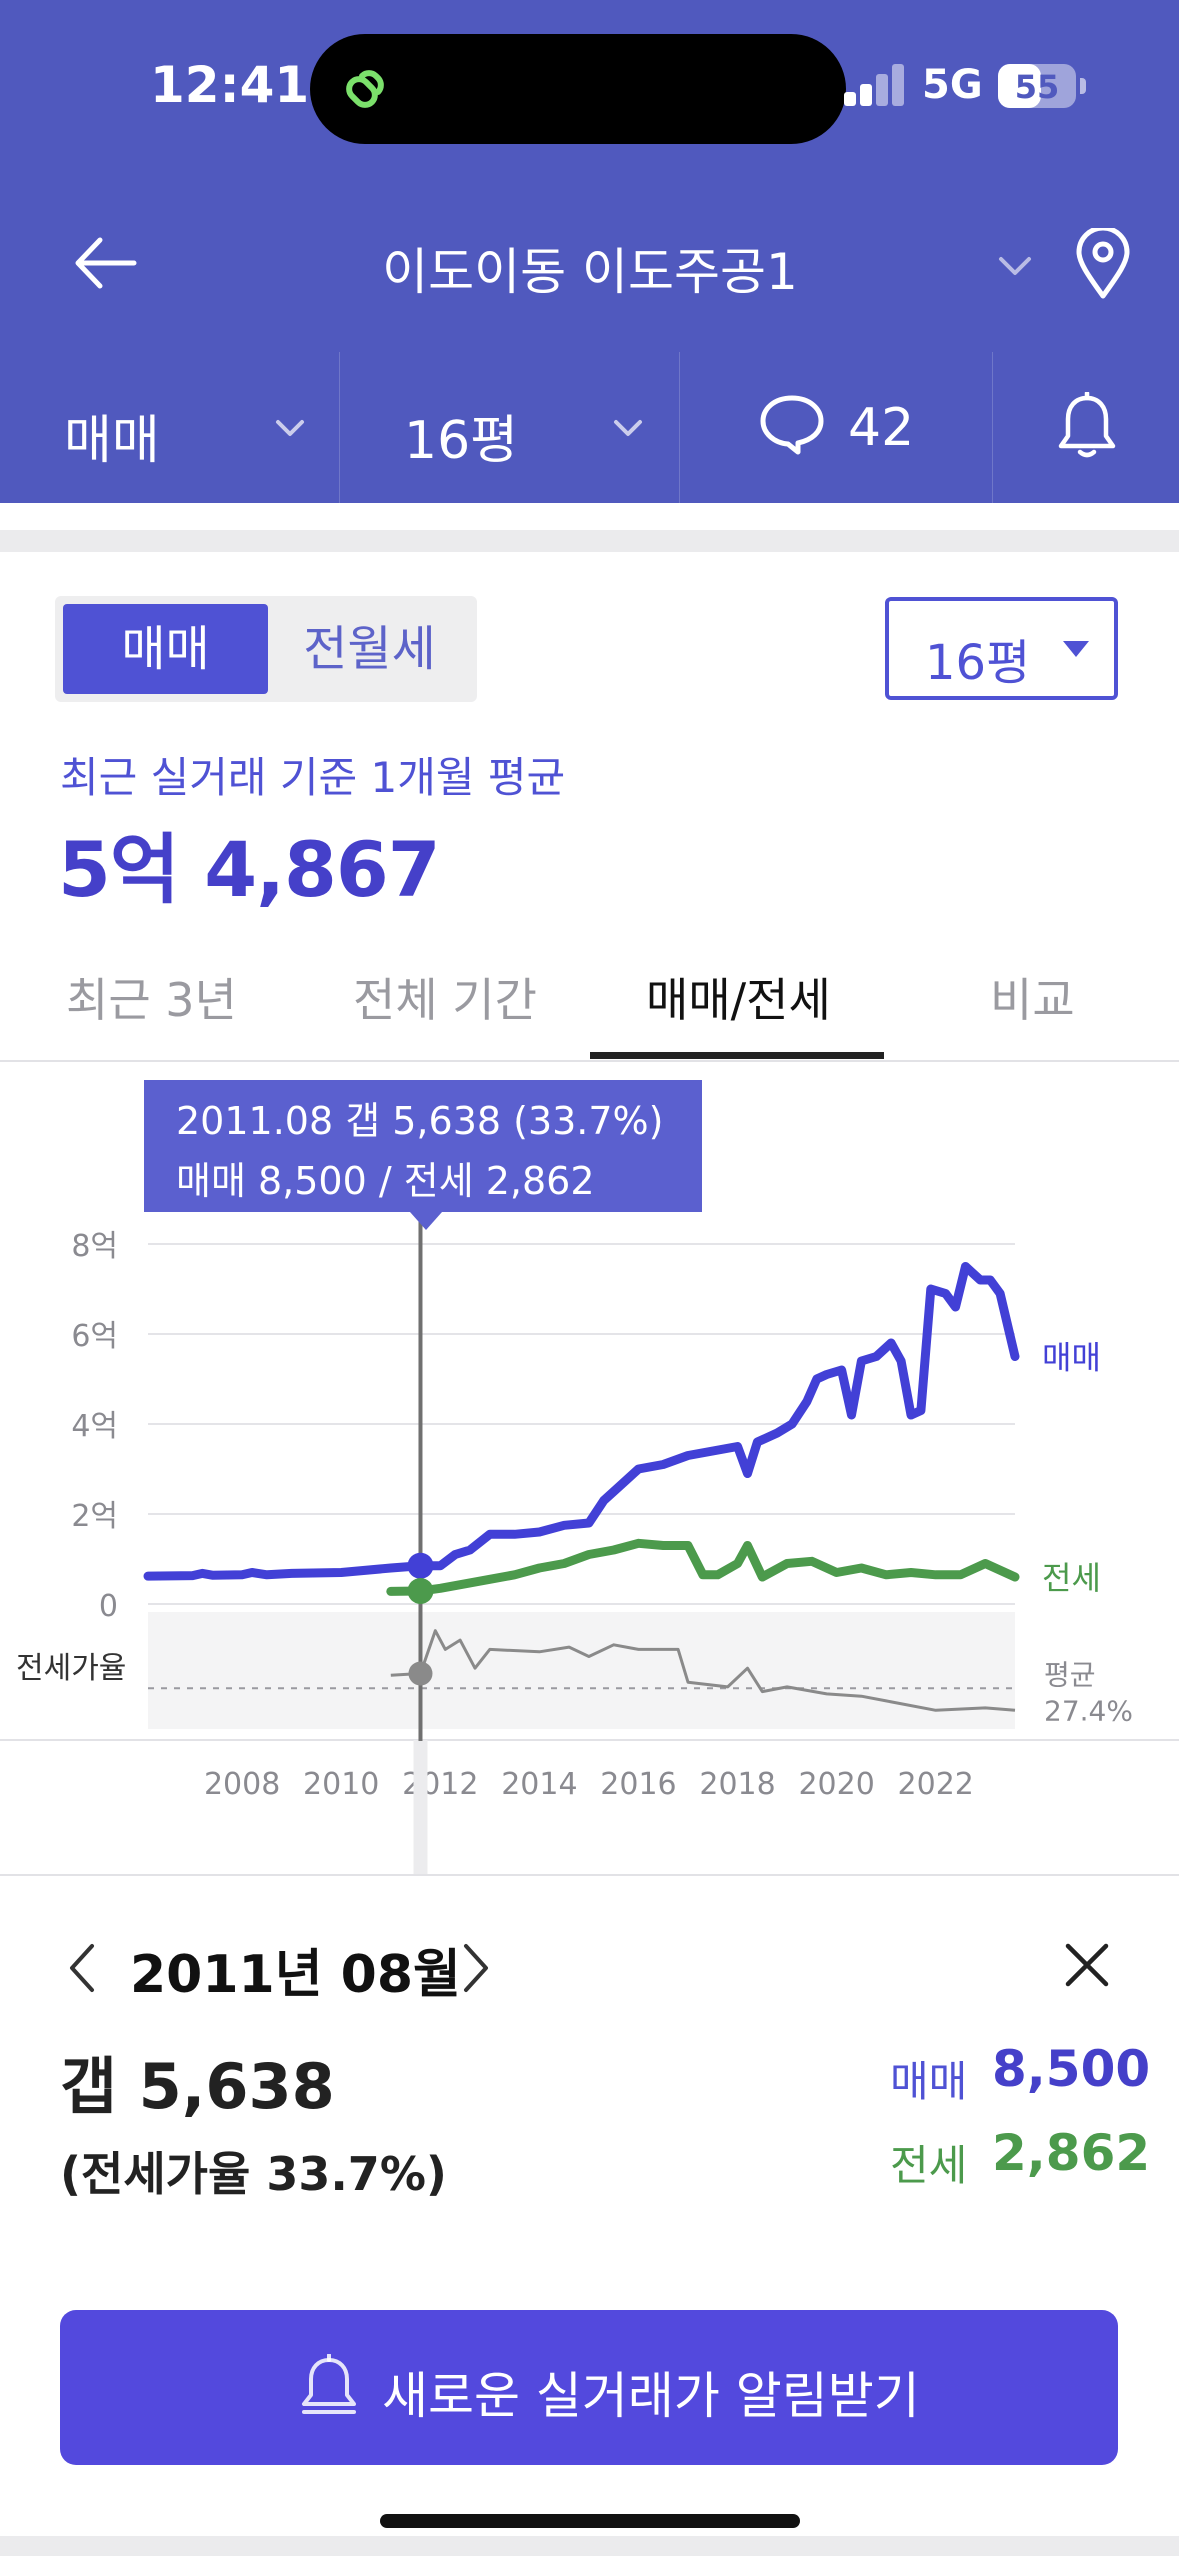 The image size is (1179, 2556). I want to click on buy-series-line, so click(581, 1421).